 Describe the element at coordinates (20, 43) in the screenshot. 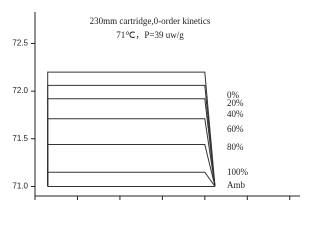

I see `y-tick-label: 72.5` at that location.